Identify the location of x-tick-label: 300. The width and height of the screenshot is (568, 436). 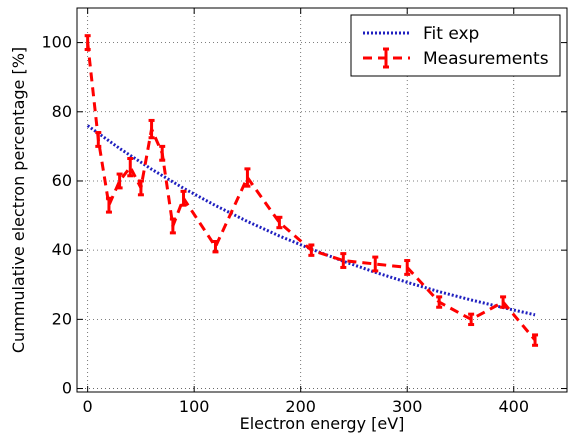
(407, 406).